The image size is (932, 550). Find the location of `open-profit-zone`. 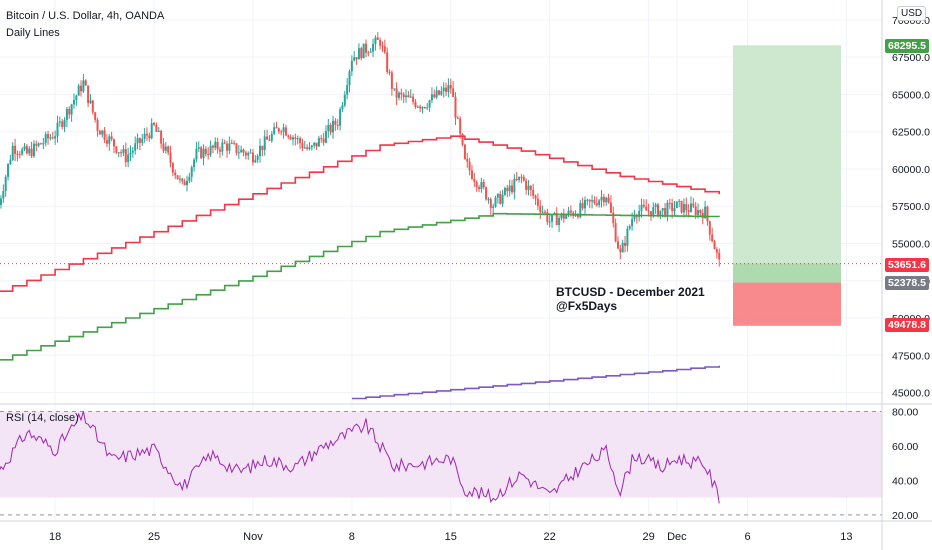

open-profit-zone is located at coordinates (787, 273).